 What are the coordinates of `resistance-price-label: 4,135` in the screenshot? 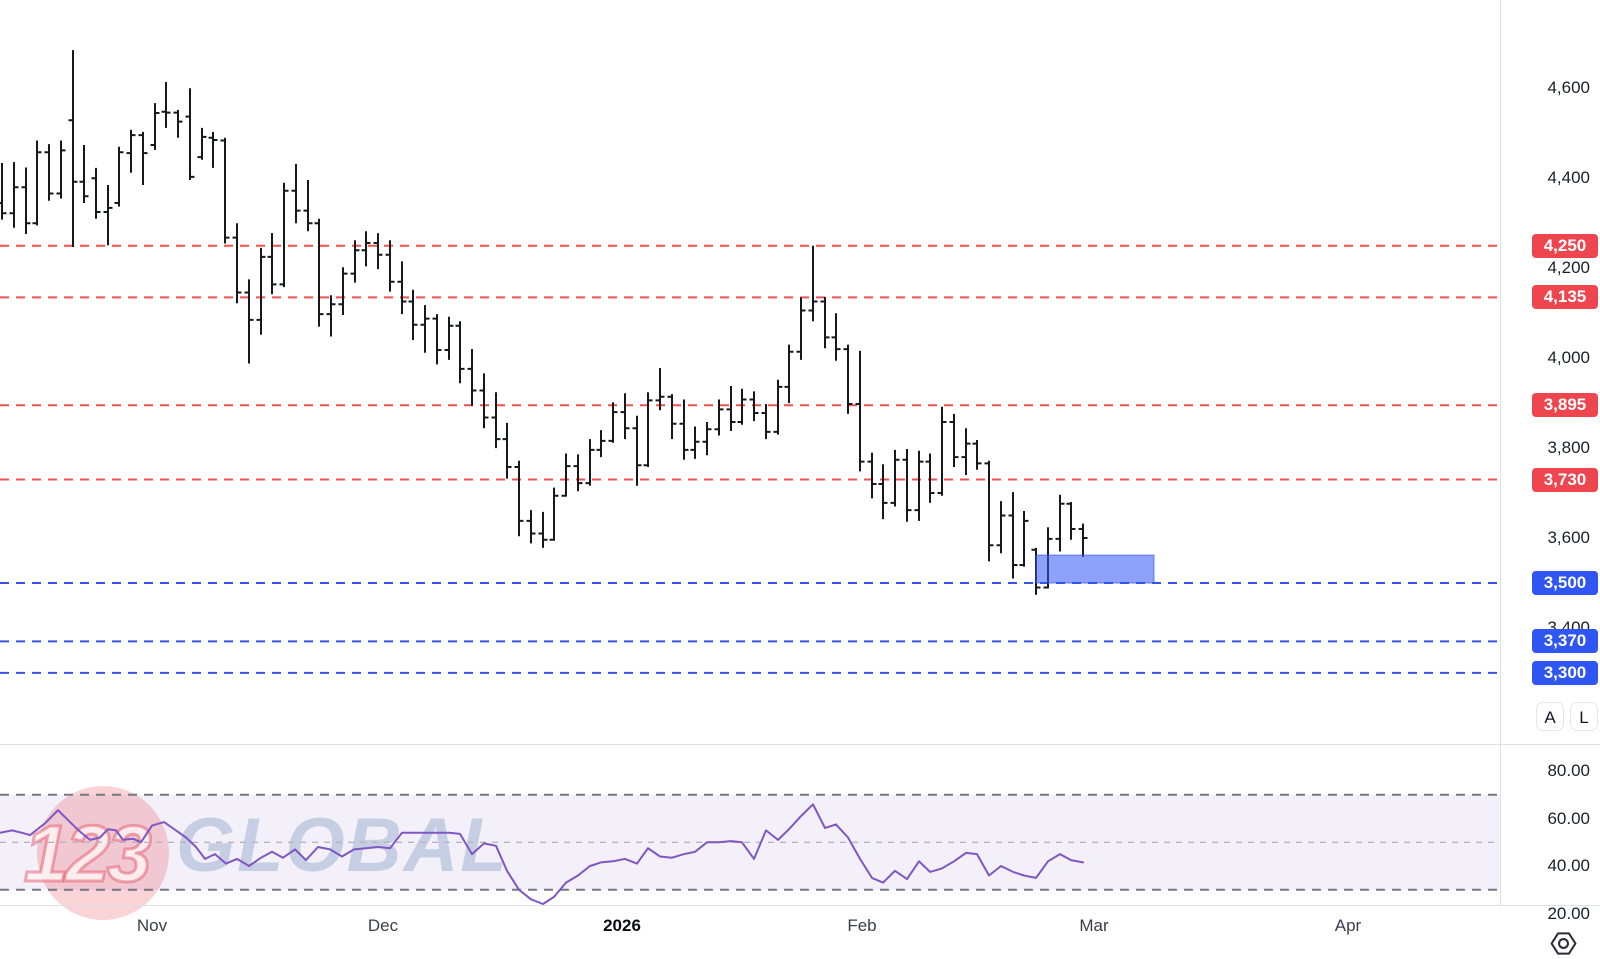 It's located at (1565, 297).